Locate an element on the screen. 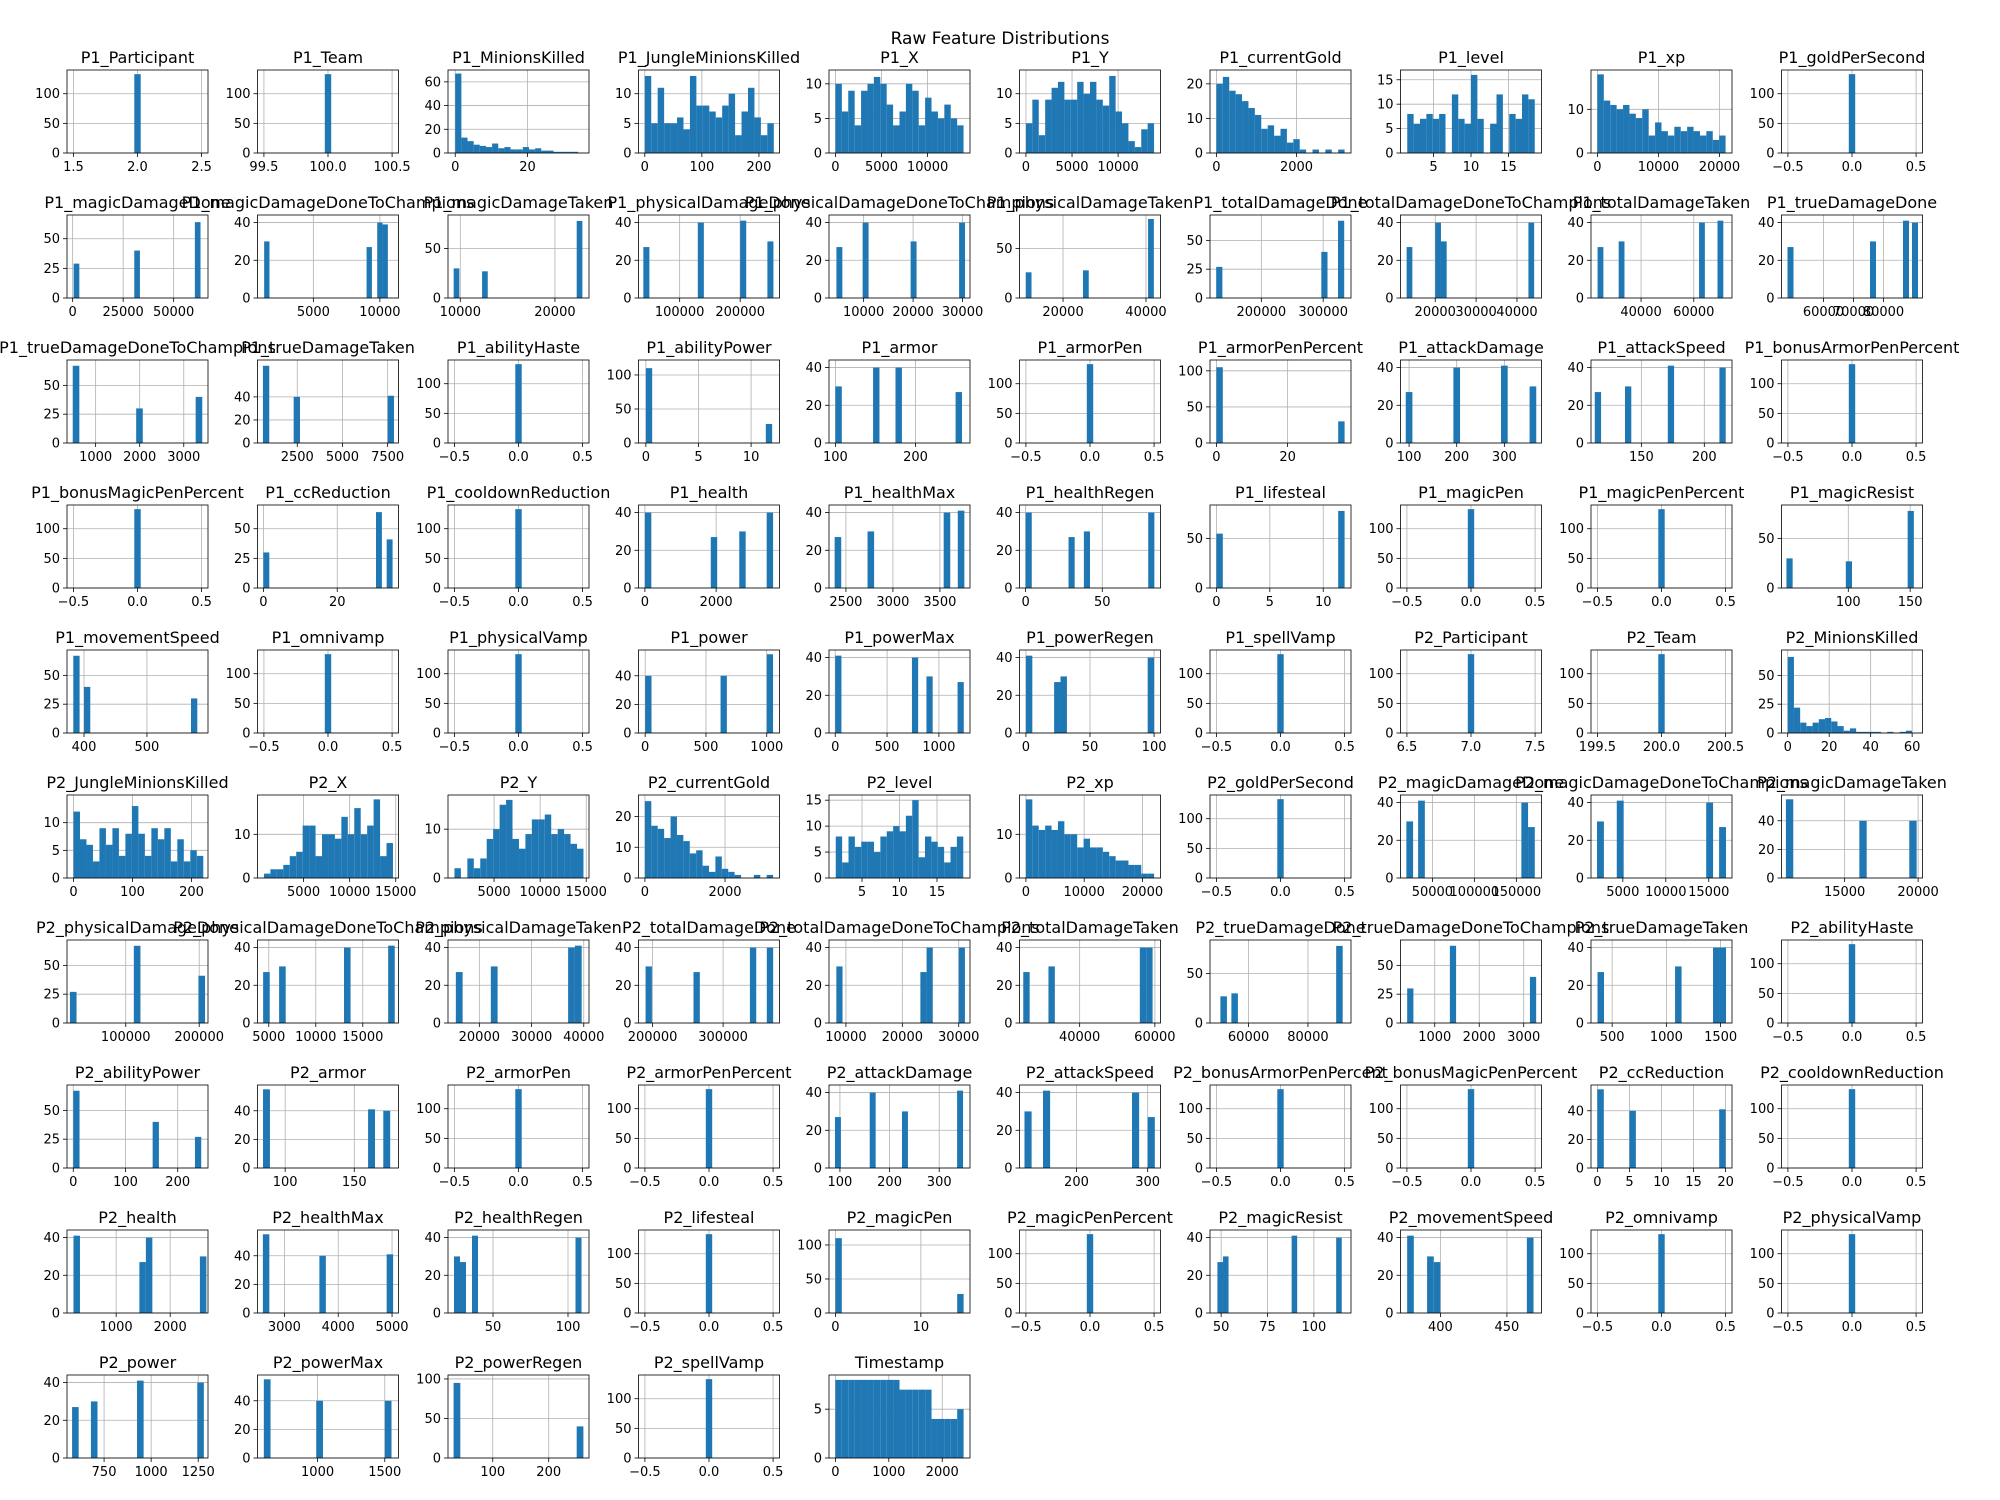  x-tick-label: 200000 is located at coordinates (653, 1037).